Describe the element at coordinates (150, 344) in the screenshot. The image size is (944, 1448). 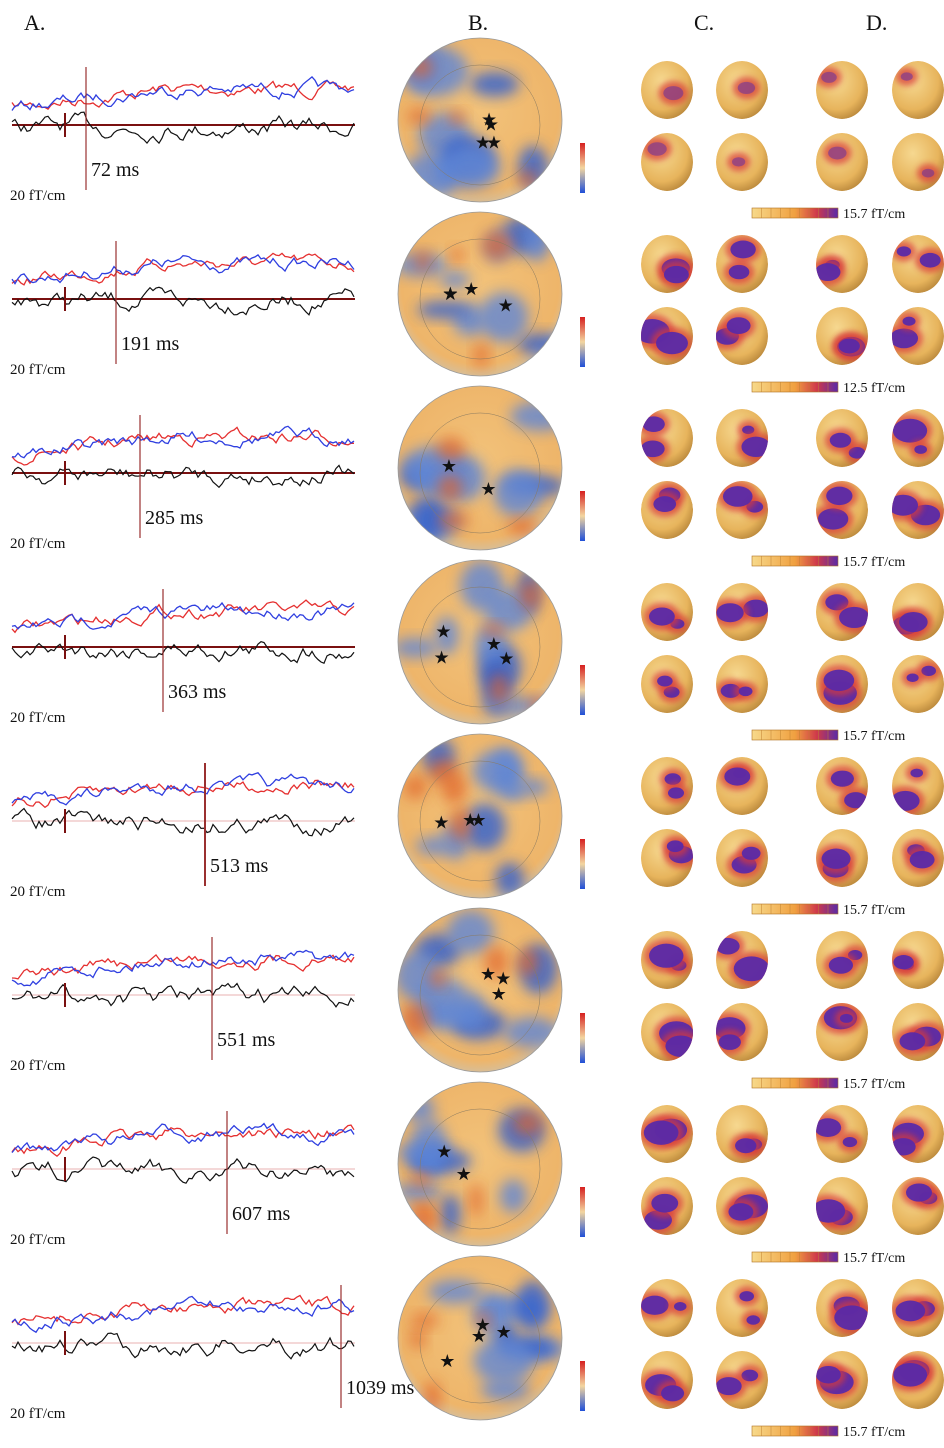
I see `latency-label: 191 ms` at that location.